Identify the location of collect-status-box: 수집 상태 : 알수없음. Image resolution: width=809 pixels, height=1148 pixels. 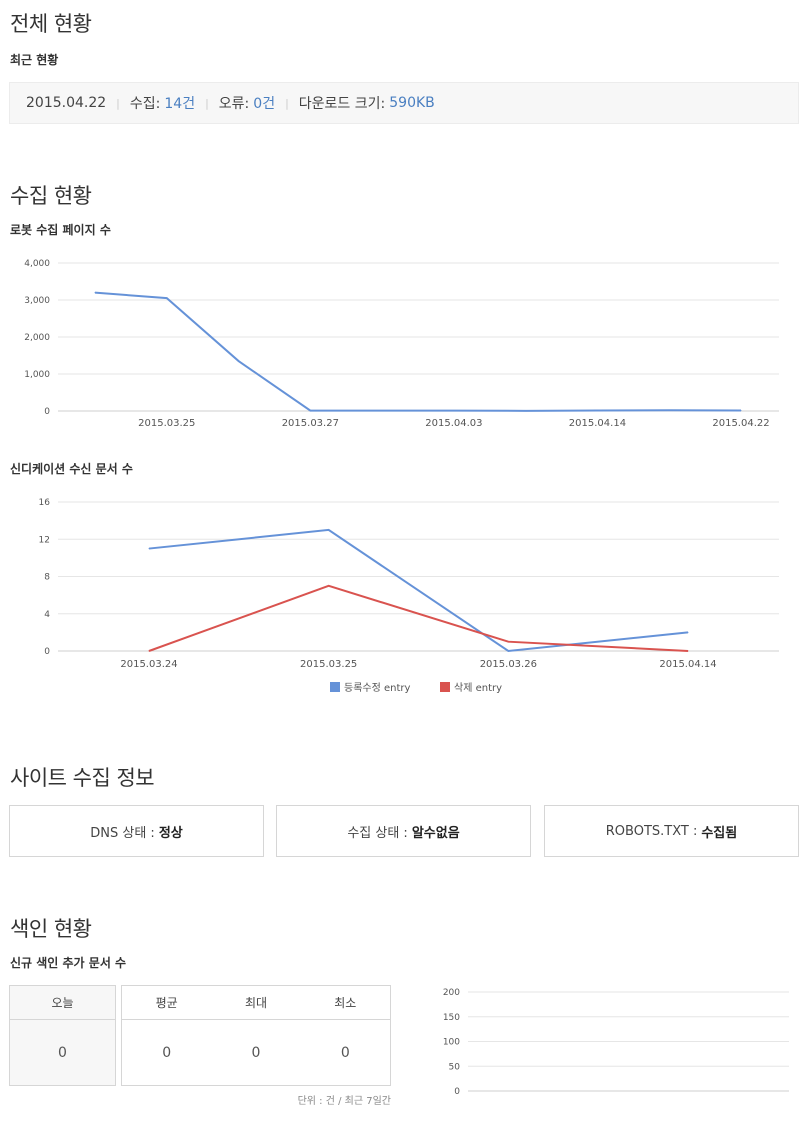
(403, 831).